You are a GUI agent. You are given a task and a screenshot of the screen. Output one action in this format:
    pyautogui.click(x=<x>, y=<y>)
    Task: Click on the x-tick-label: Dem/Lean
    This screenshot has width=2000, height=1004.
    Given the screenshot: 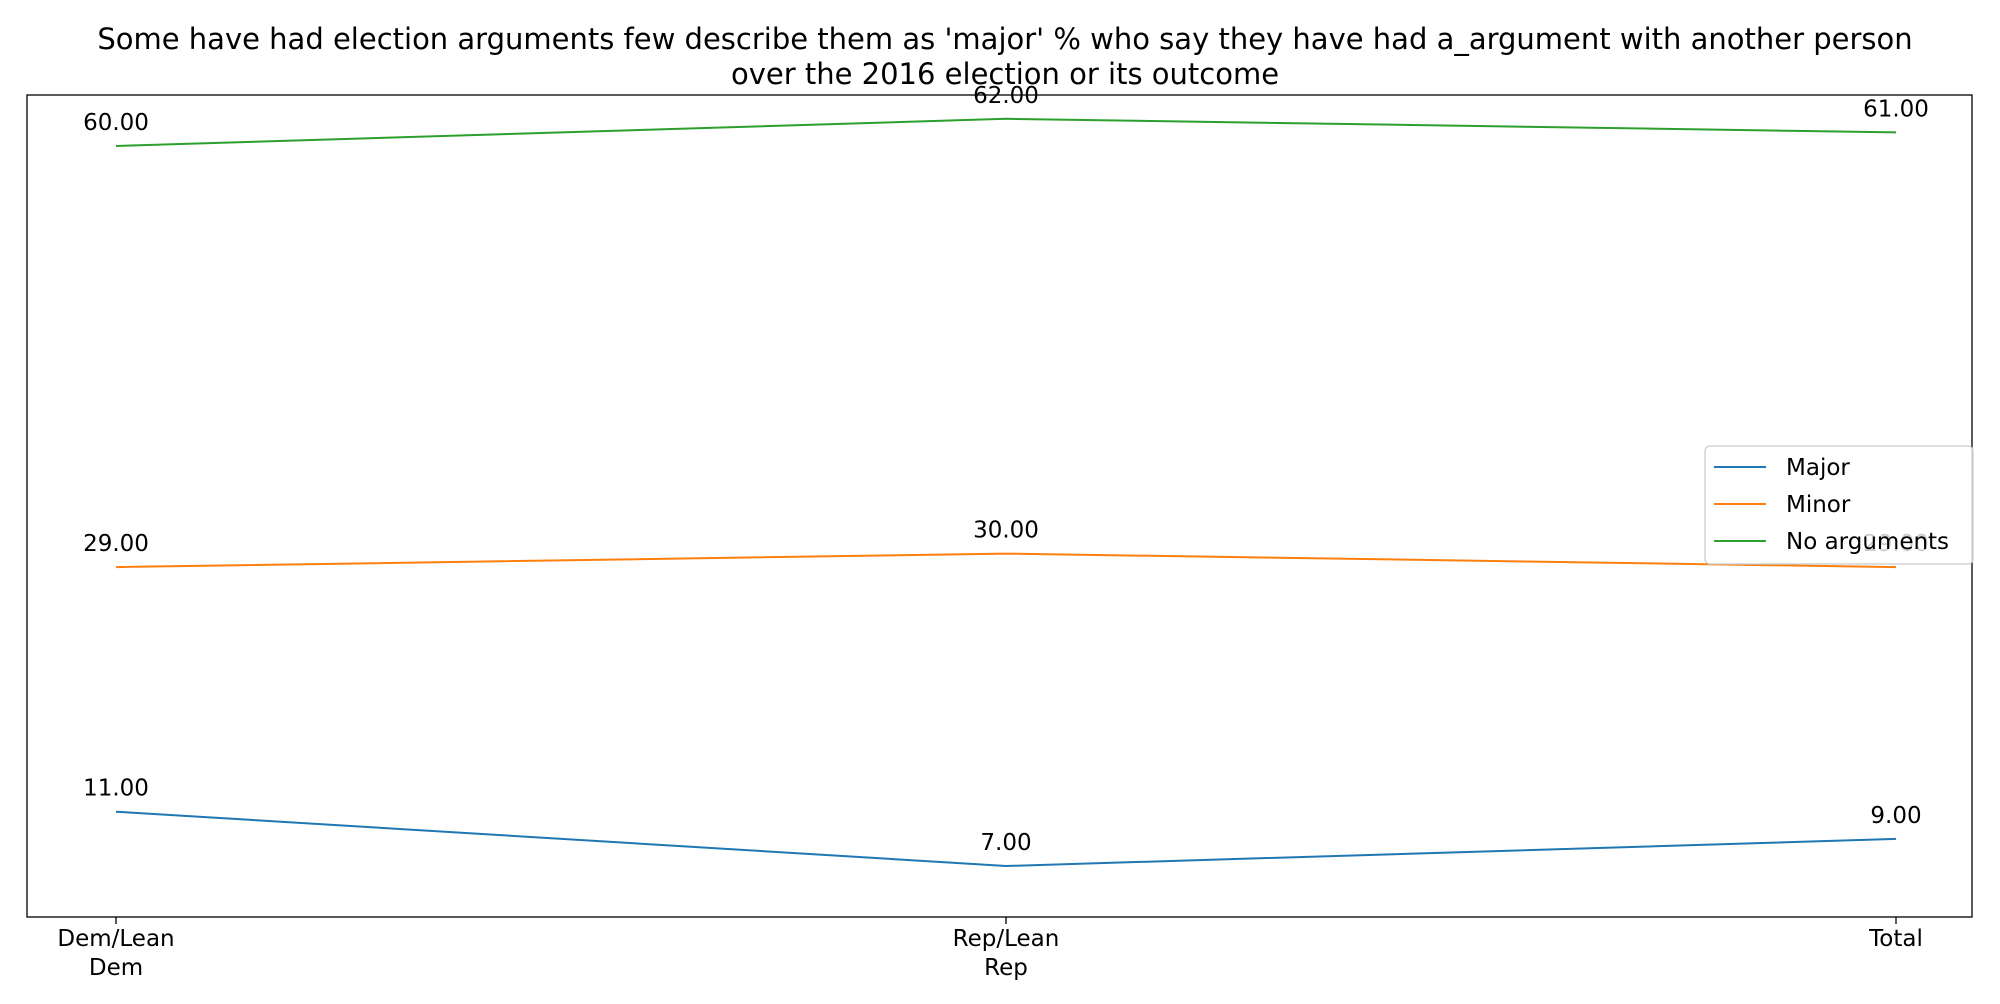 What is the action you would take?
    pyautogui.click(x=115, y=939)
    